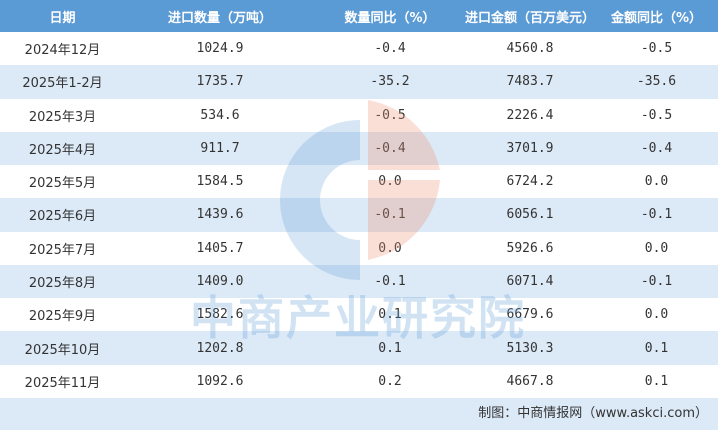 The height and width of the screenshot is (430, 718). I want to click on value-cell: 3701.9, so click(530, 148).